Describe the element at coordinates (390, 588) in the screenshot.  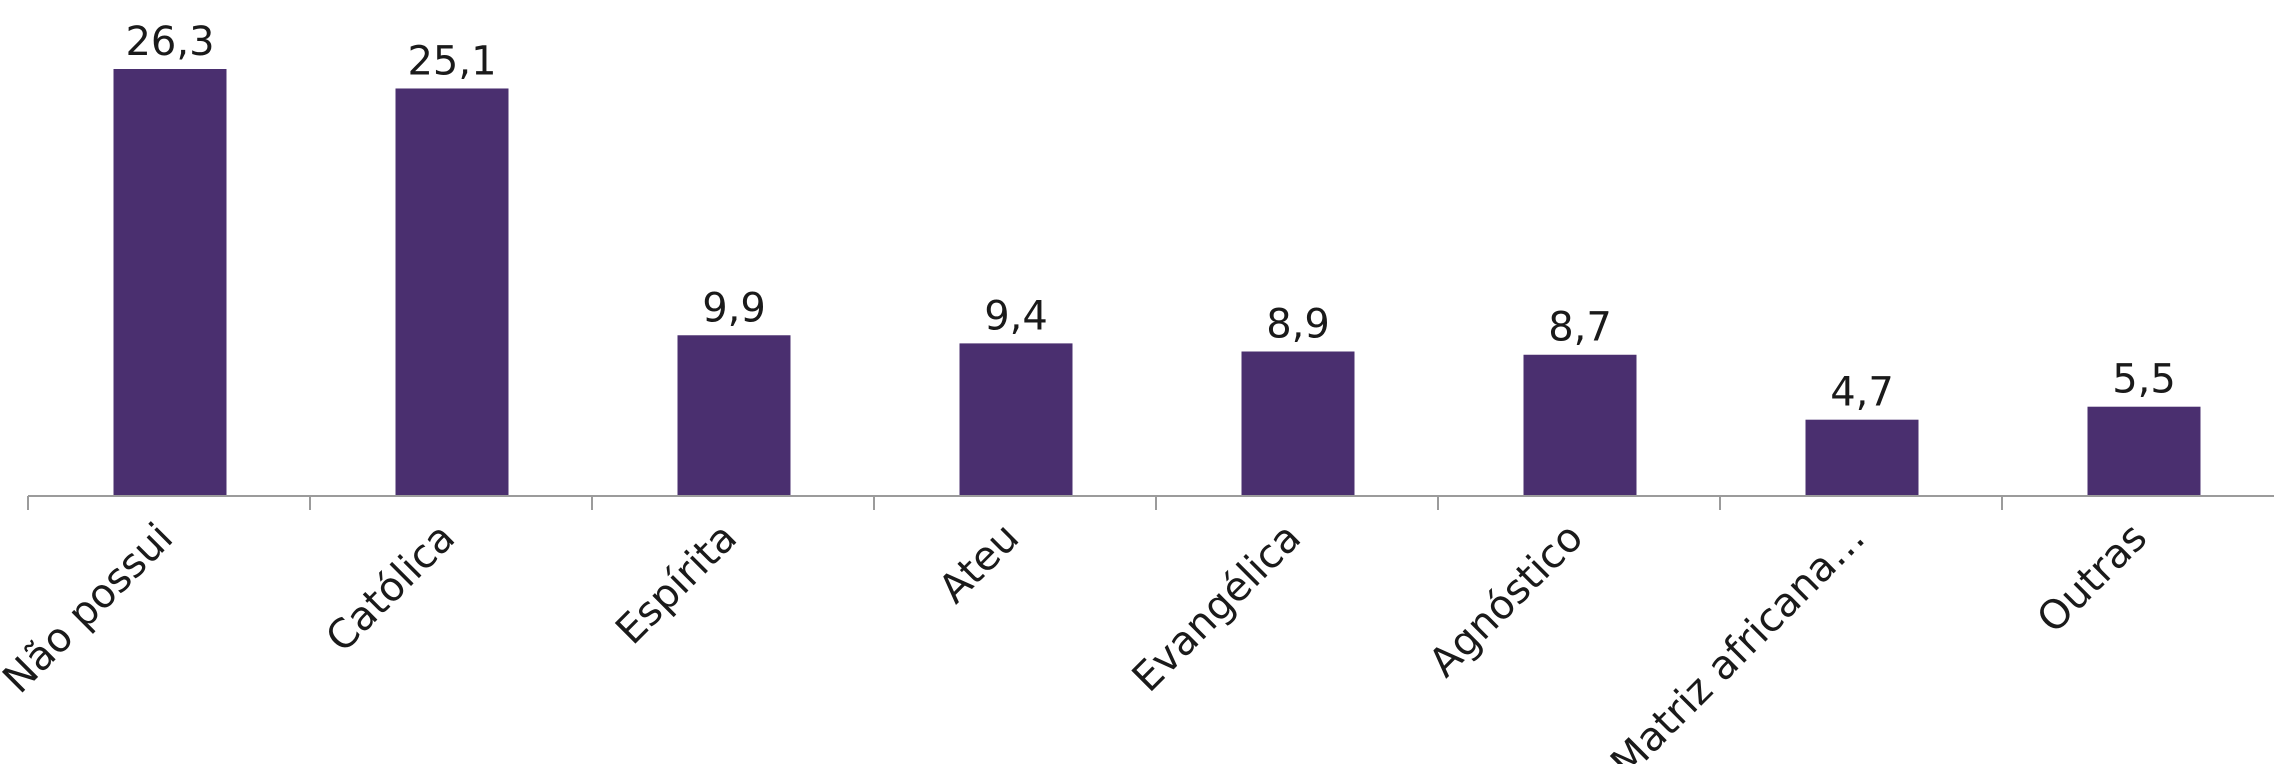
I see `x-tick-label: Católica` at that location.